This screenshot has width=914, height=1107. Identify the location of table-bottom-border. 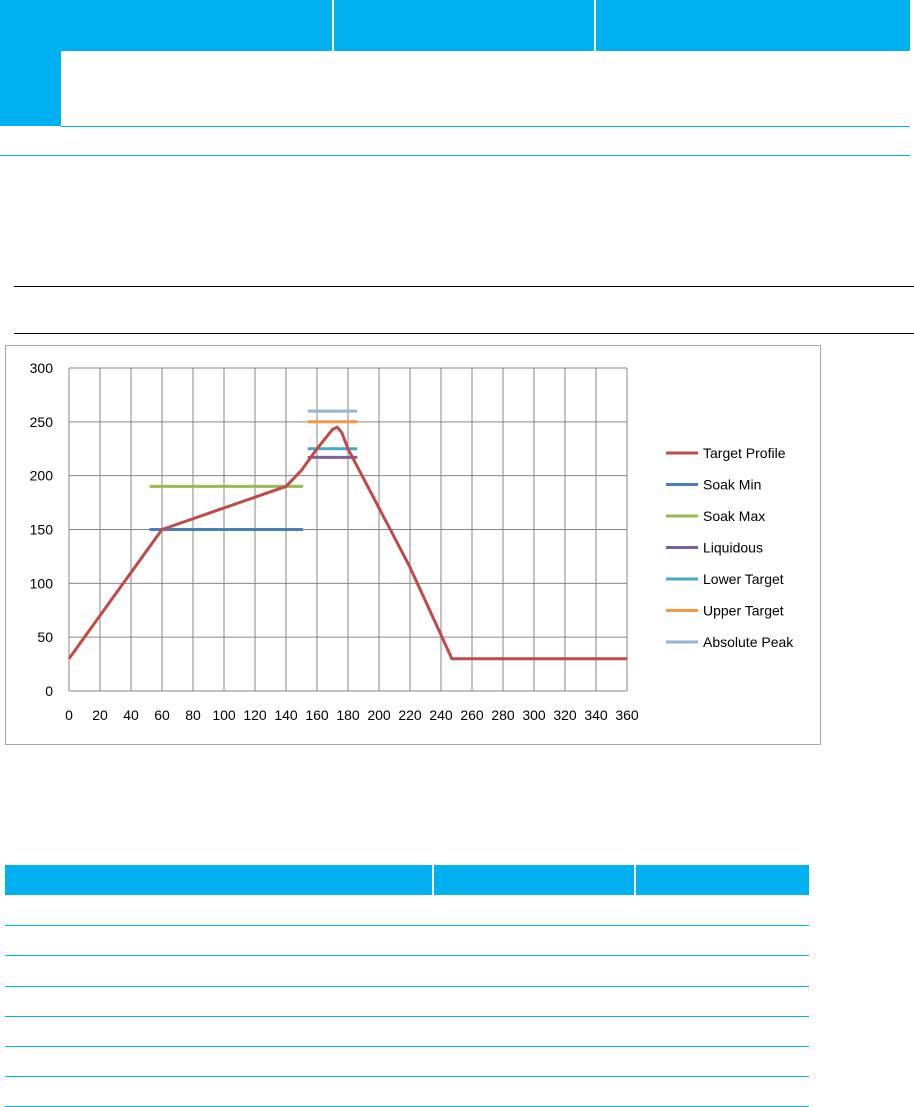
(455, 155).